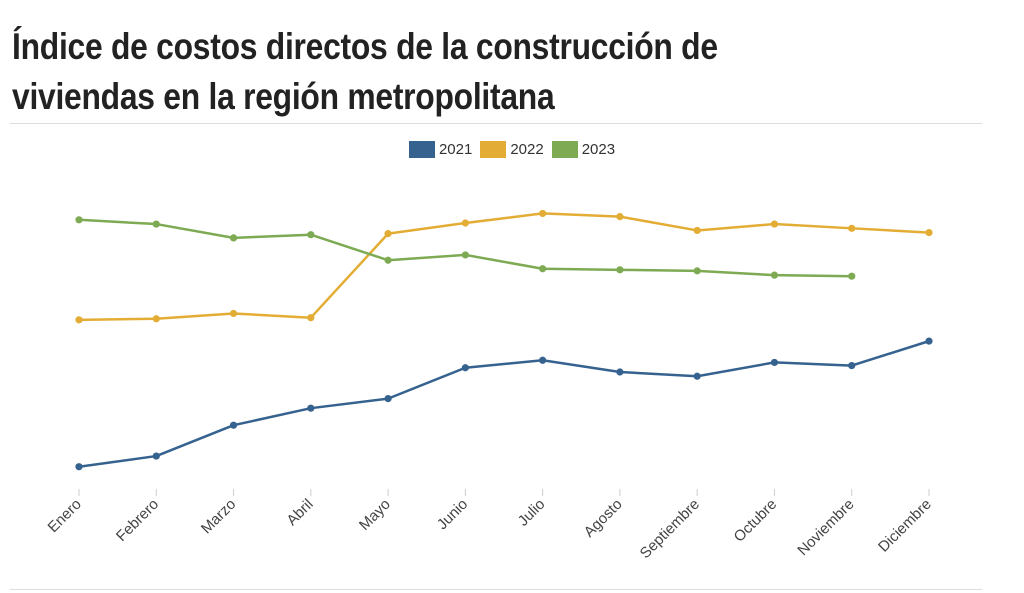  What do you see at coordinates (233, 313) in the screenshot?
I see `data-point-2022-marzo` at bounding box center [233, 313].